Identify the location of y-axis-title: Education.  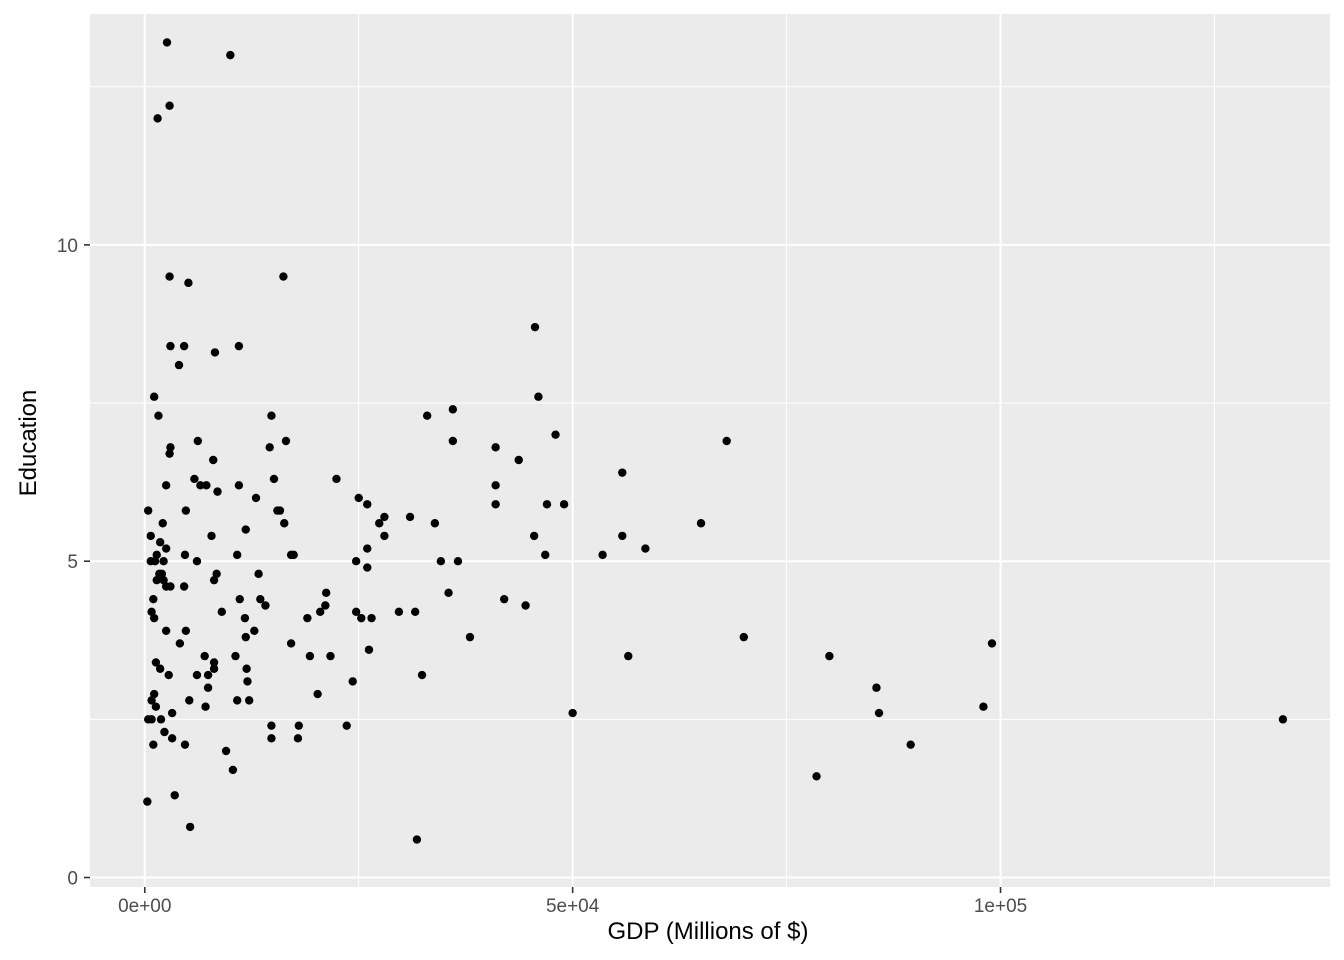
(28, 443).